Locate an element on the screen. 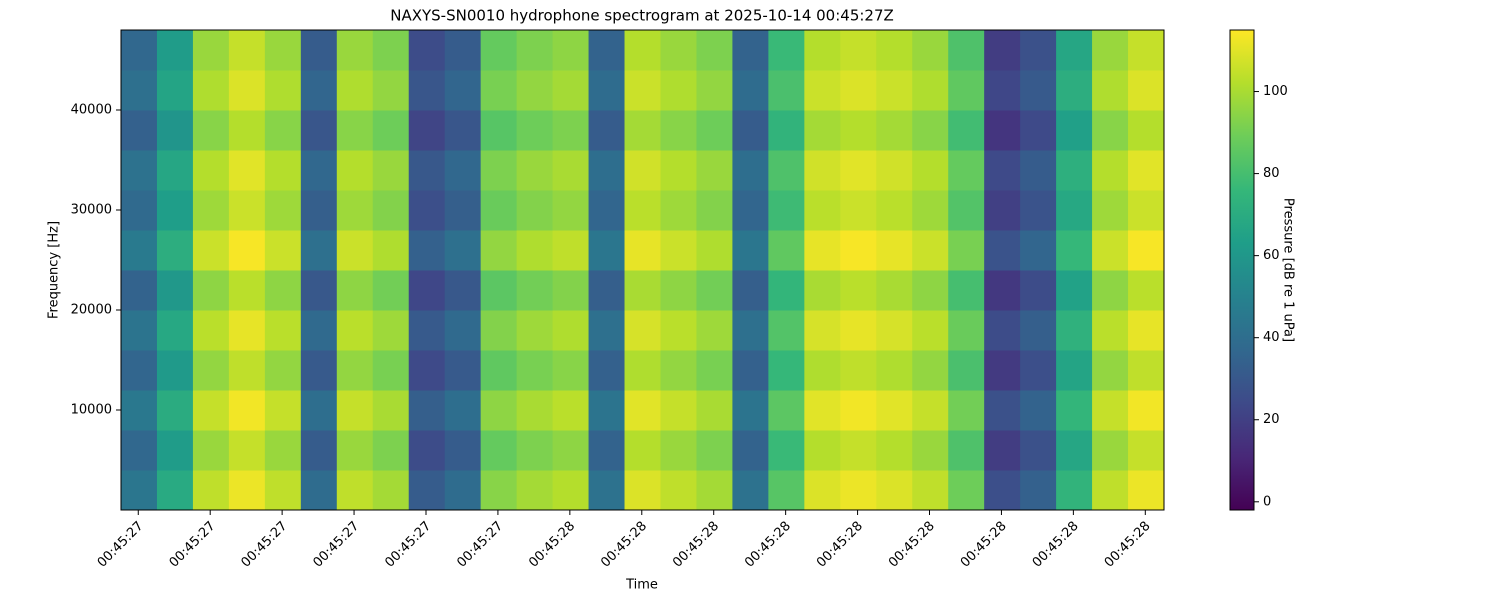 The image size is (1500, 600). colorbar-tick-label: 20 is located at coordinates (1271, 419).